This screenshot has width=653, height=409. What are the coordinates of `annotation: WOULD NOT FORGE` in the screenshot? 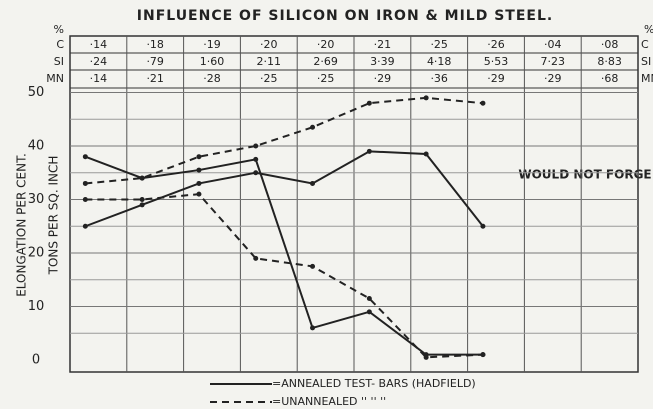 It's located at (584, 175).